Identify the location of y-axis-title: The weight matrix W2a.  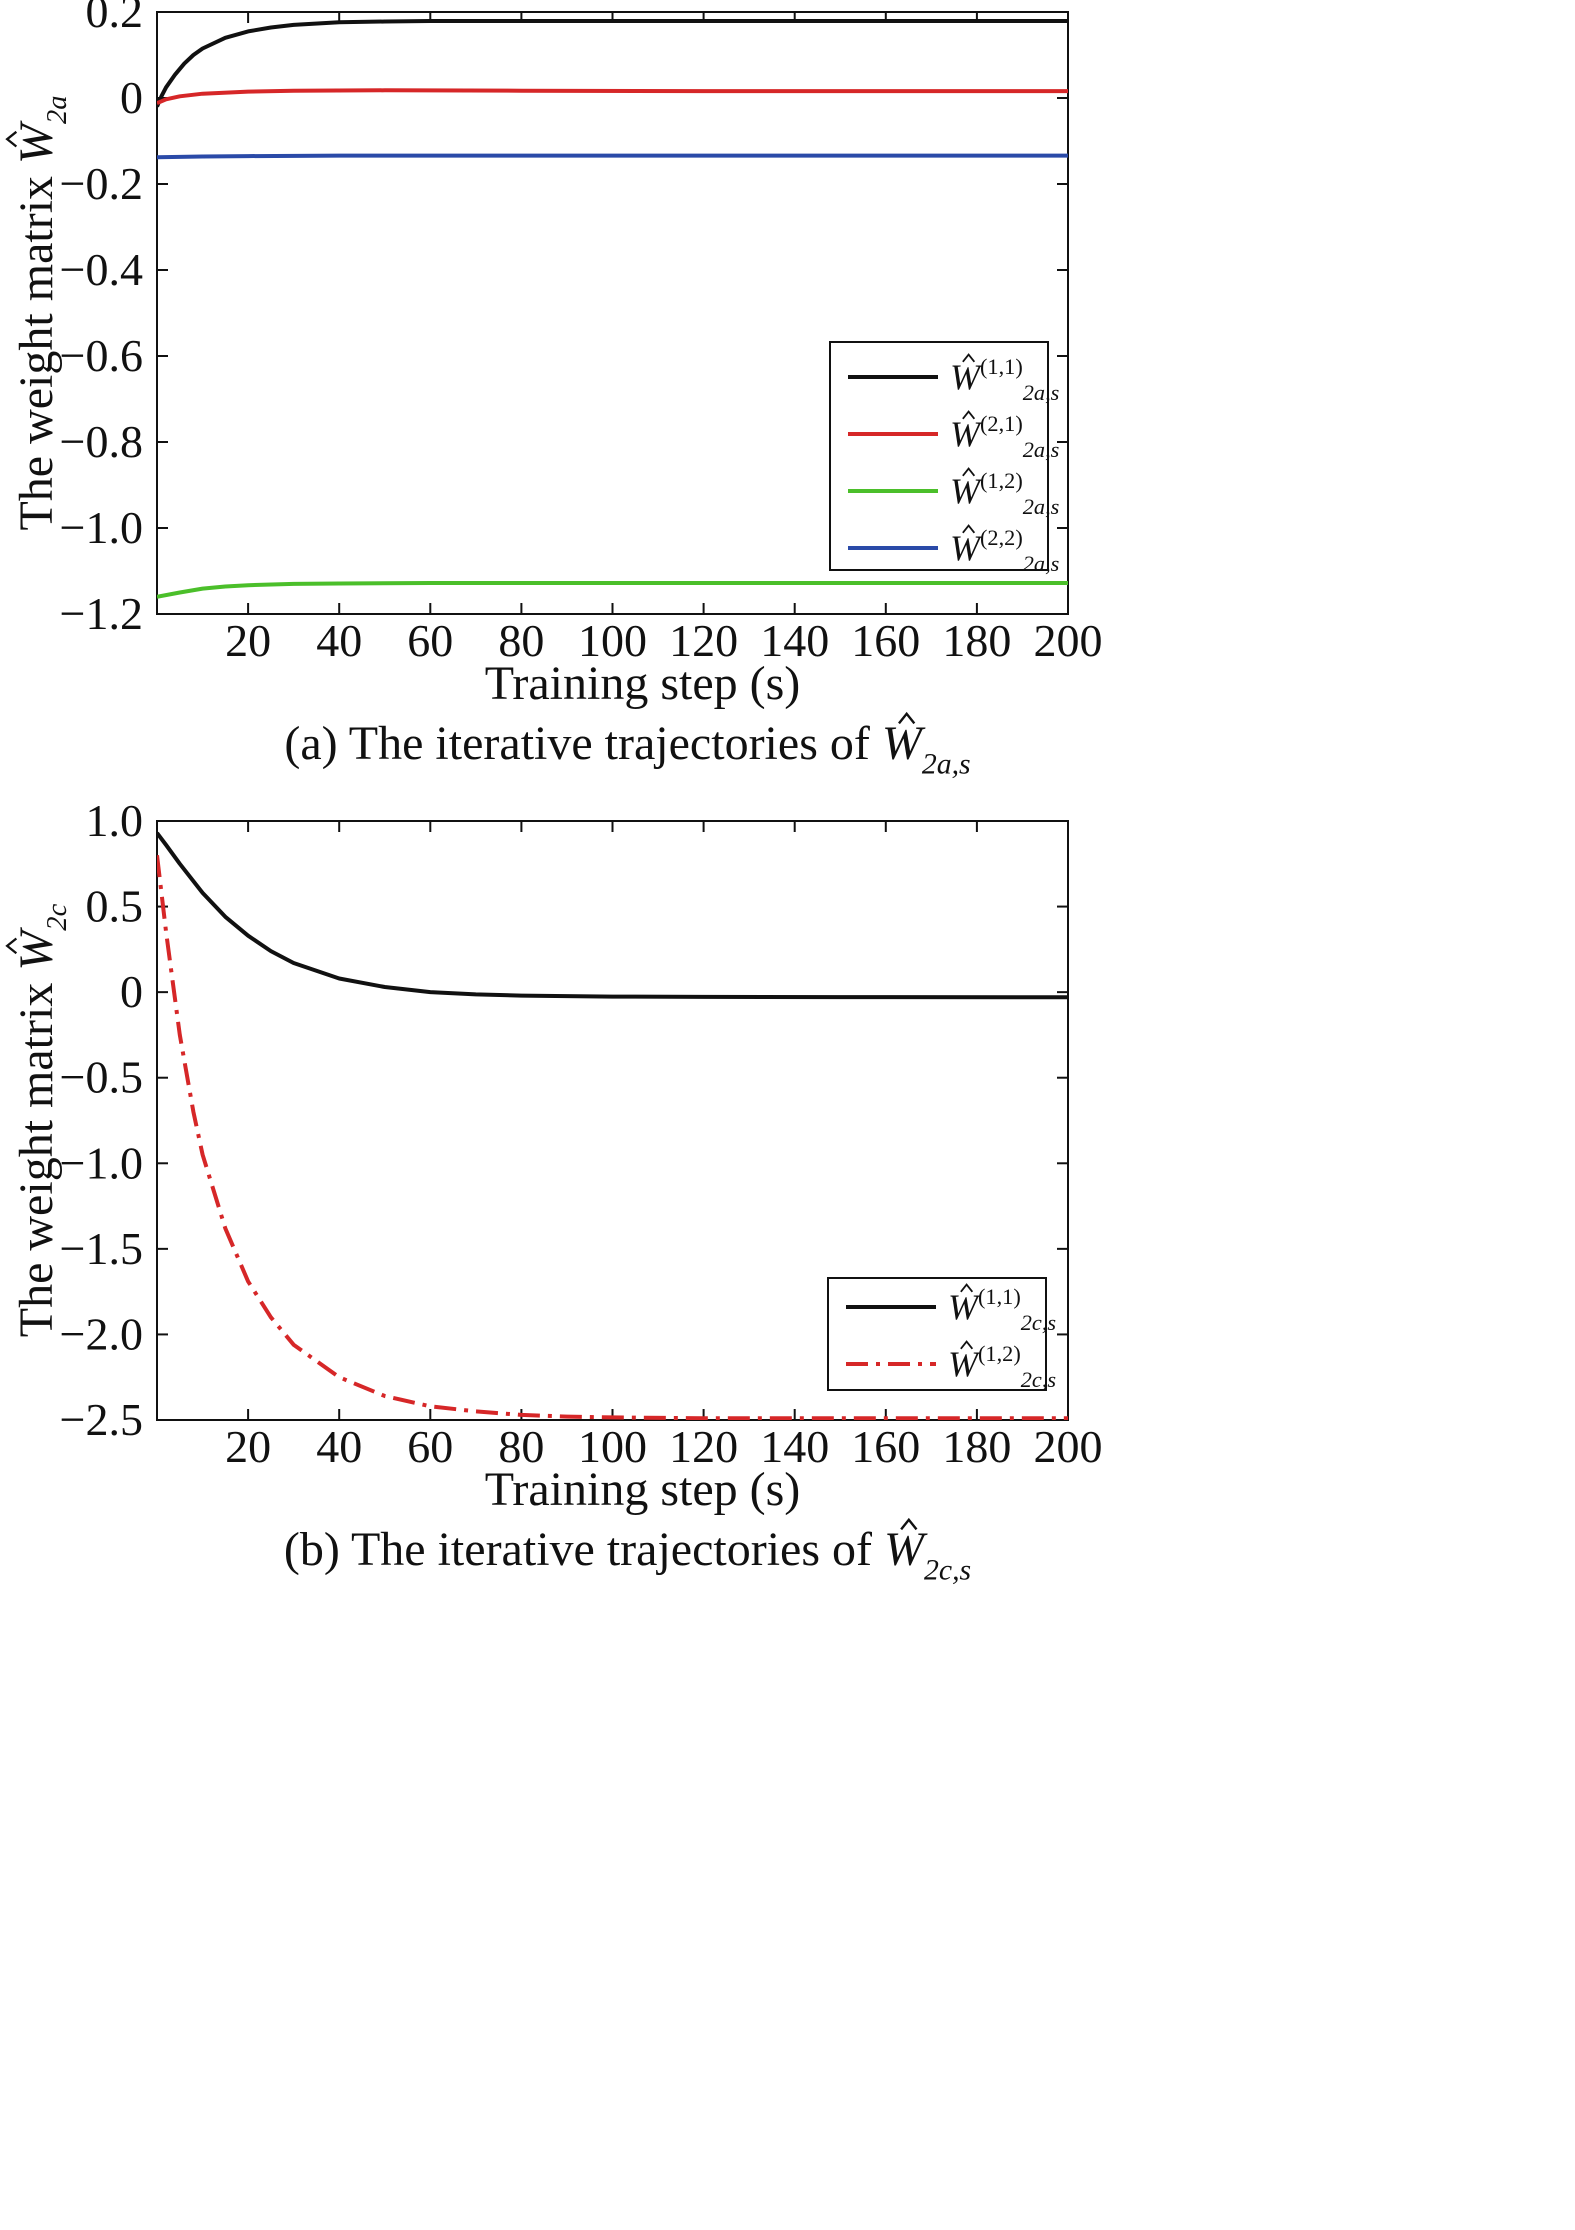
(41, 312).